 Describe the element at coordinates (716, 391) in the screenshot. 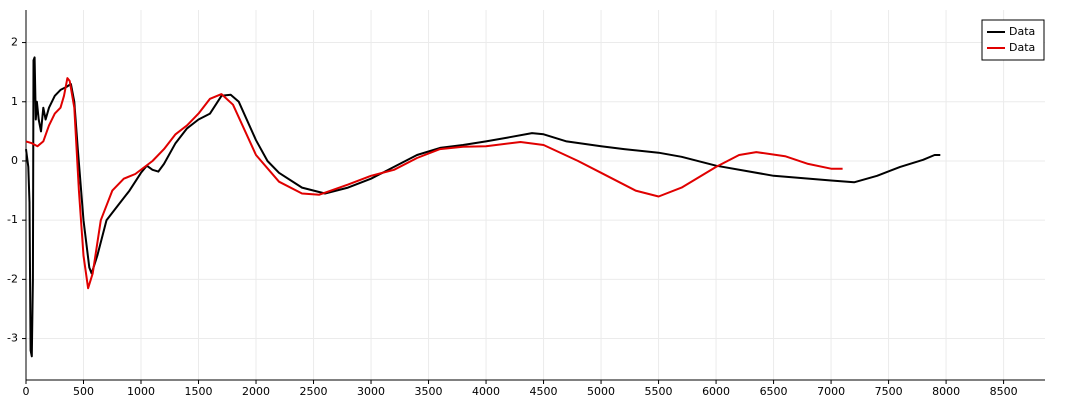

I see `x-tick-label: 6000` at that location.